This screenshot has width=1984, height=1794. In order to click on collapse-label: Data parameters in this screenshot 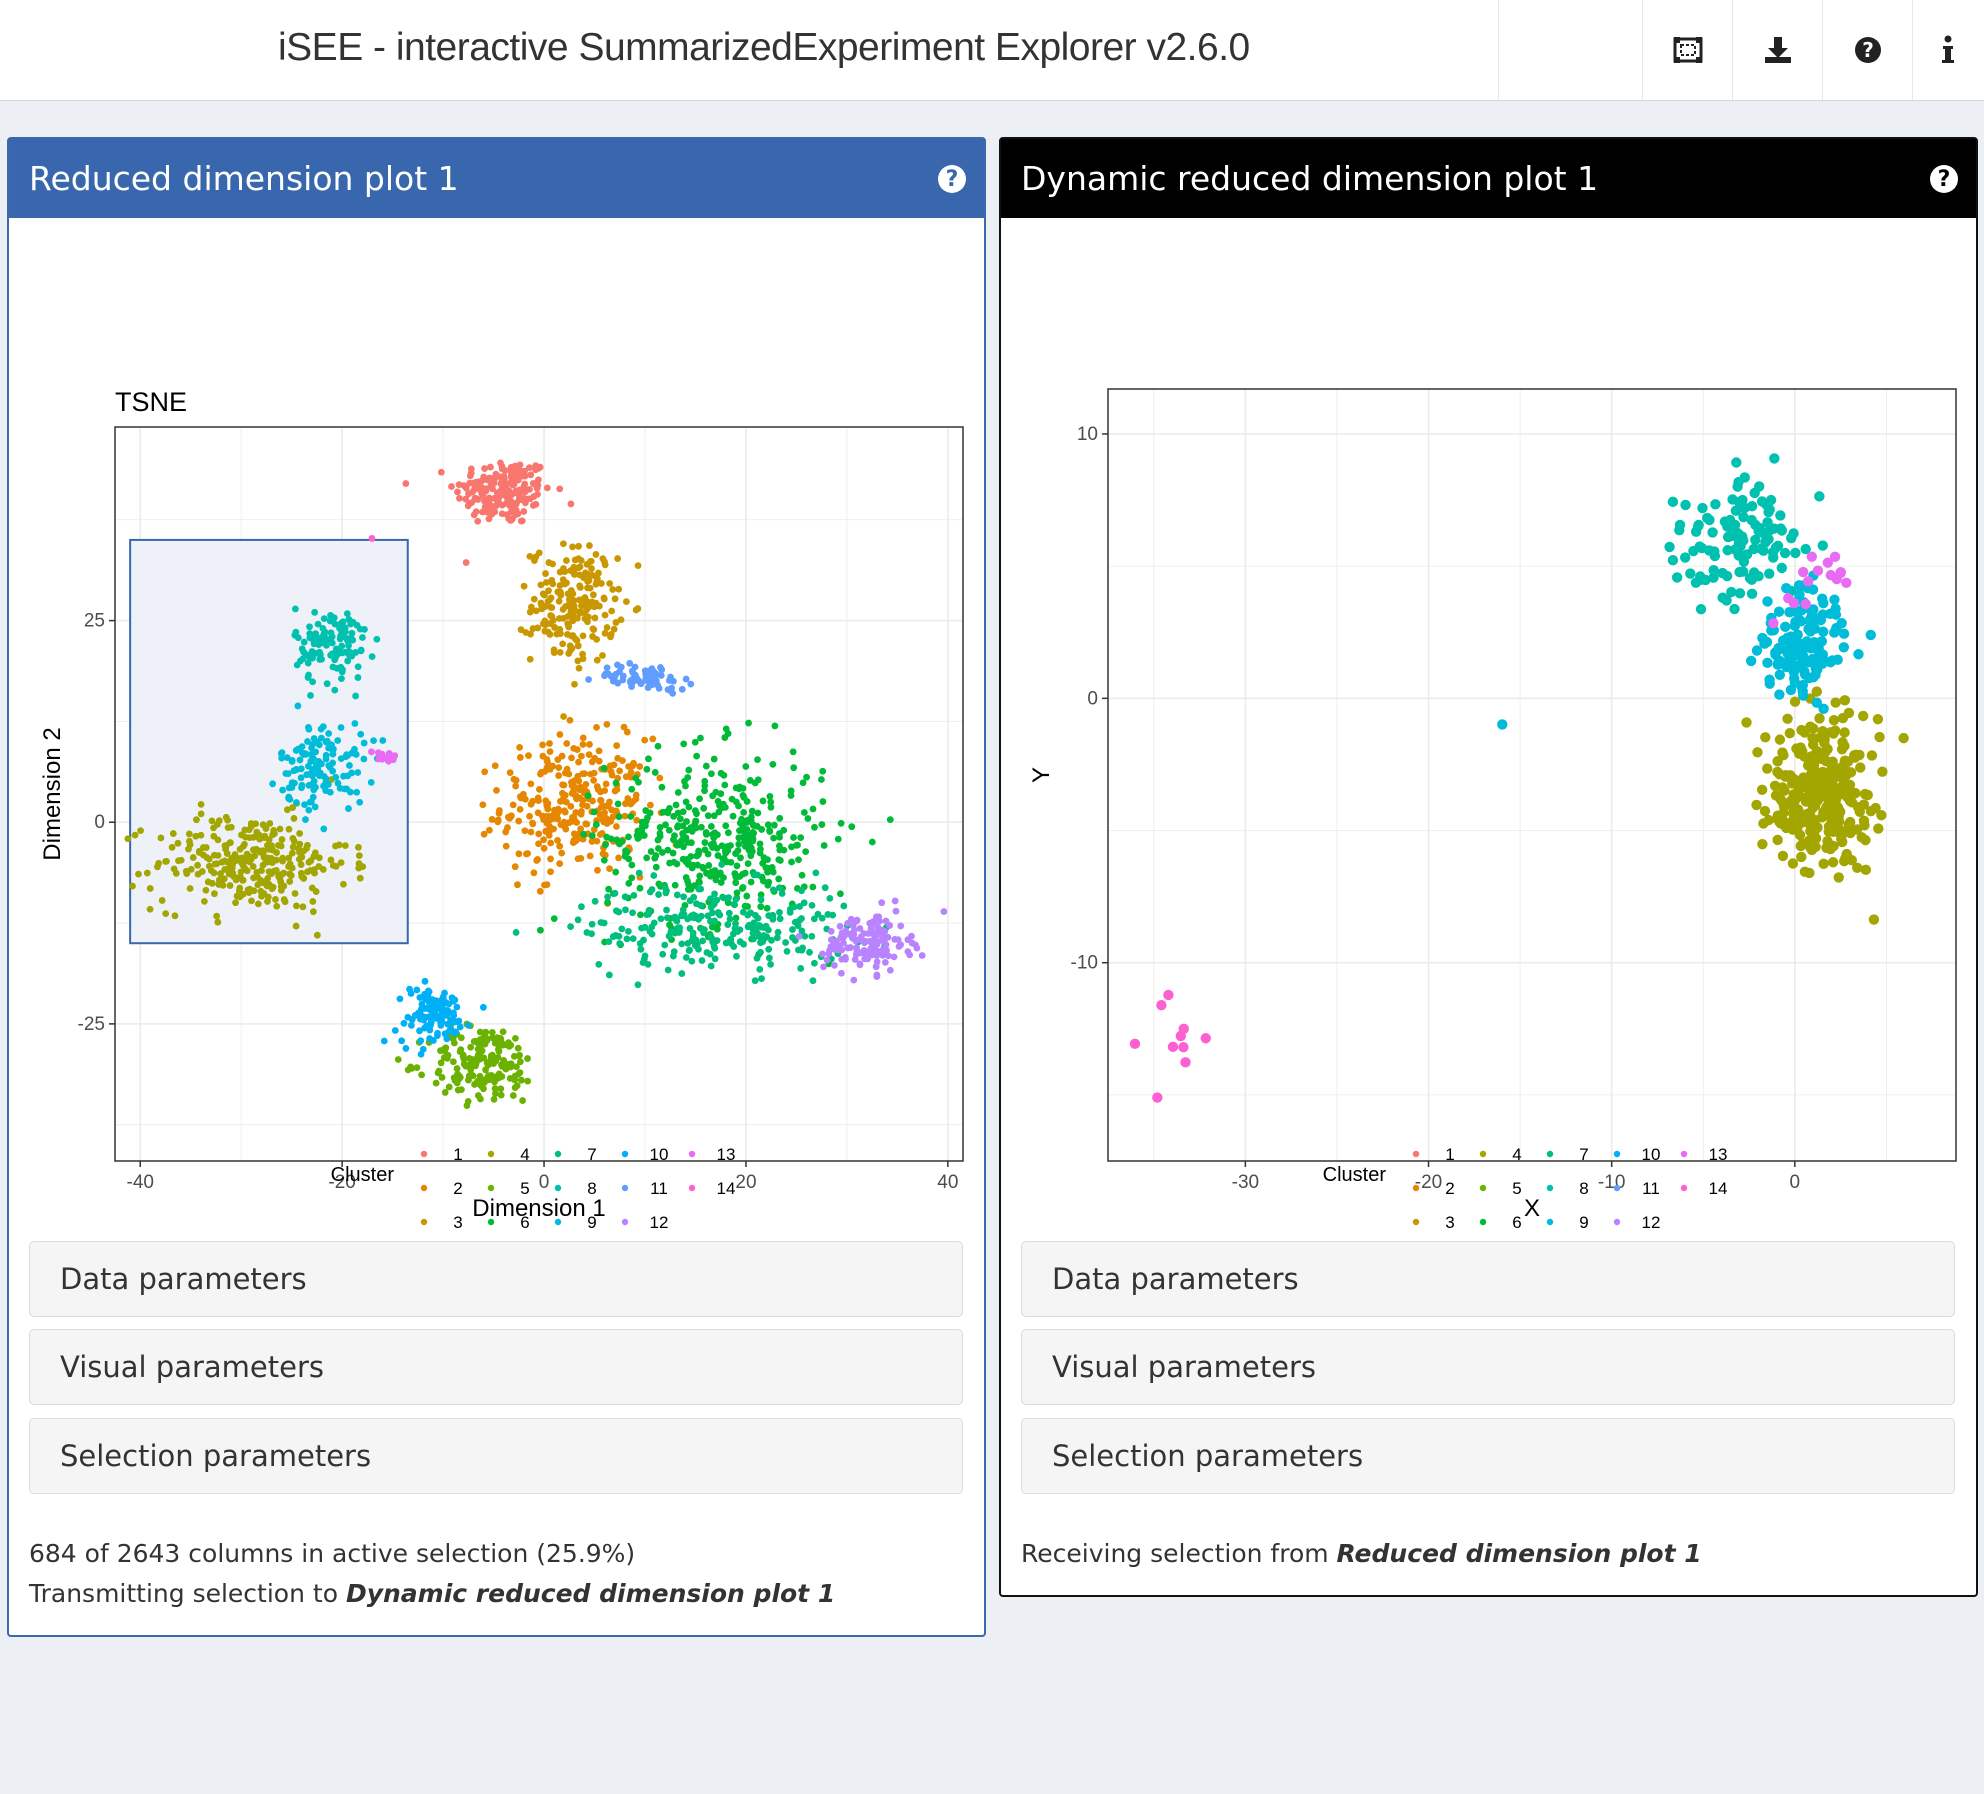, I will do `click(1175, 1279)`.